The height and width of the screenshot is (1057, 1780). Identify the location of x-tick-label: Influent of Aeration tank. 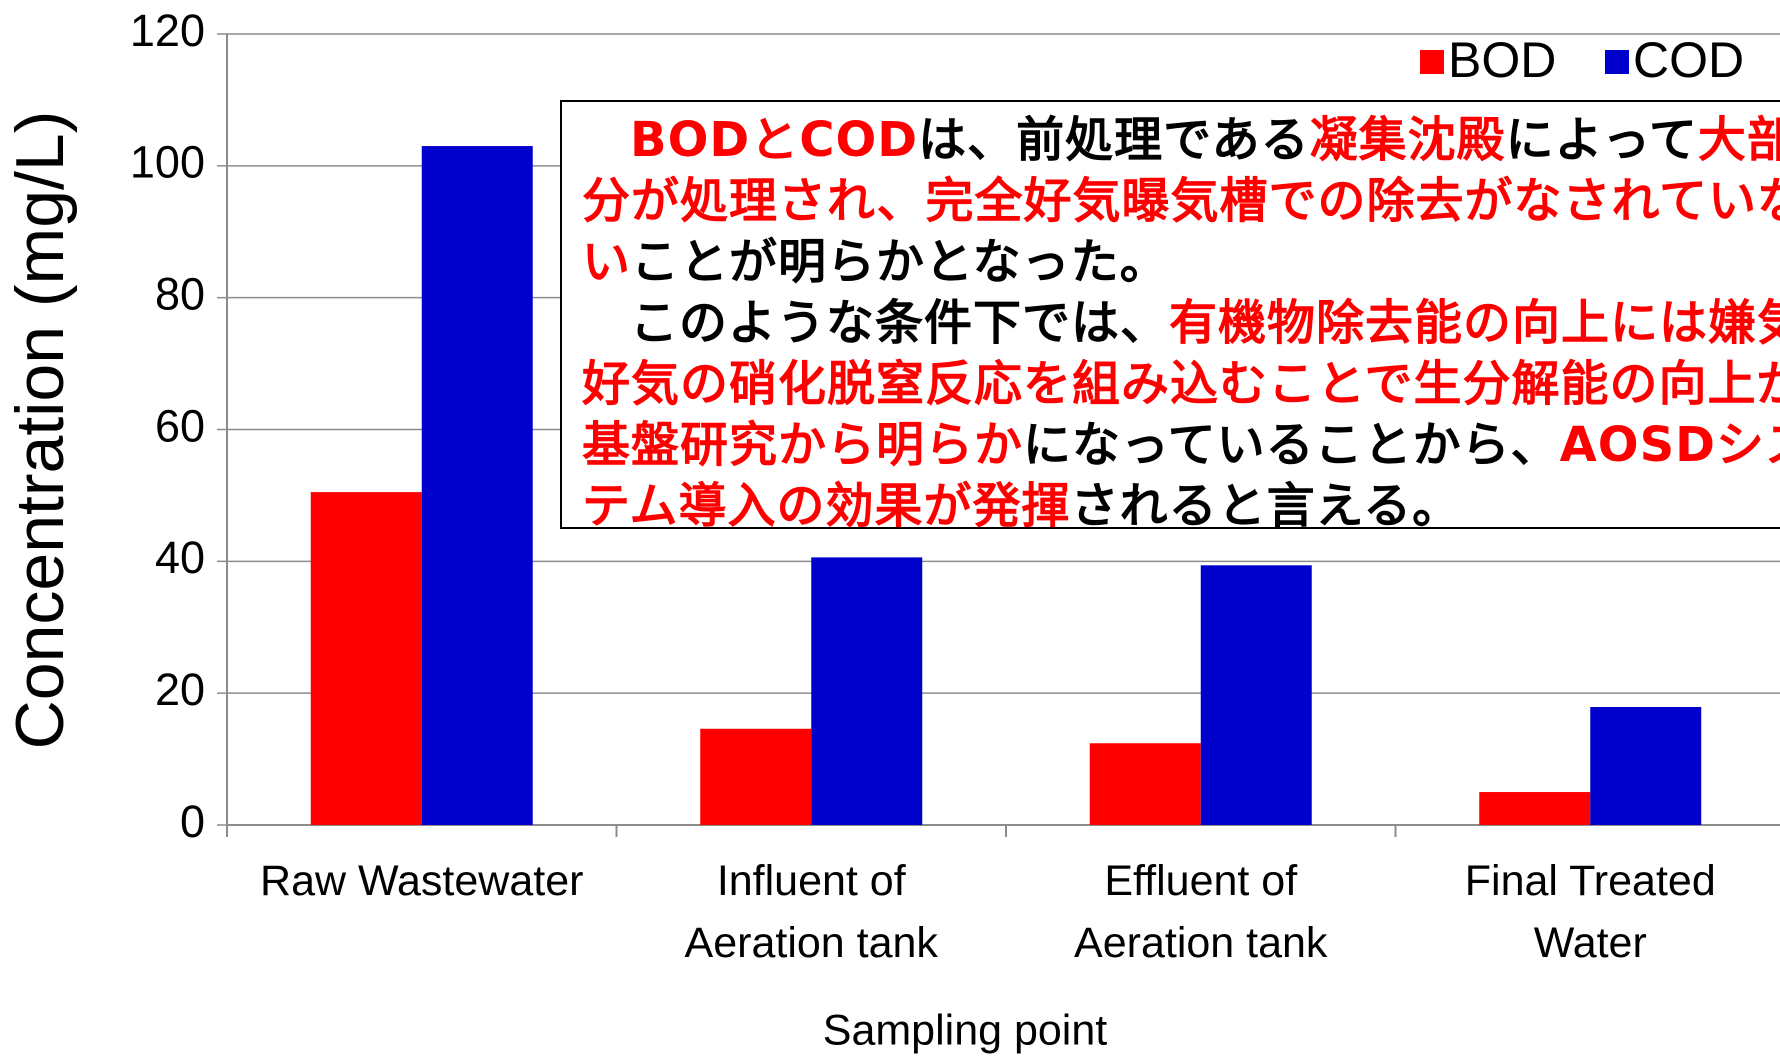
(811, 912).